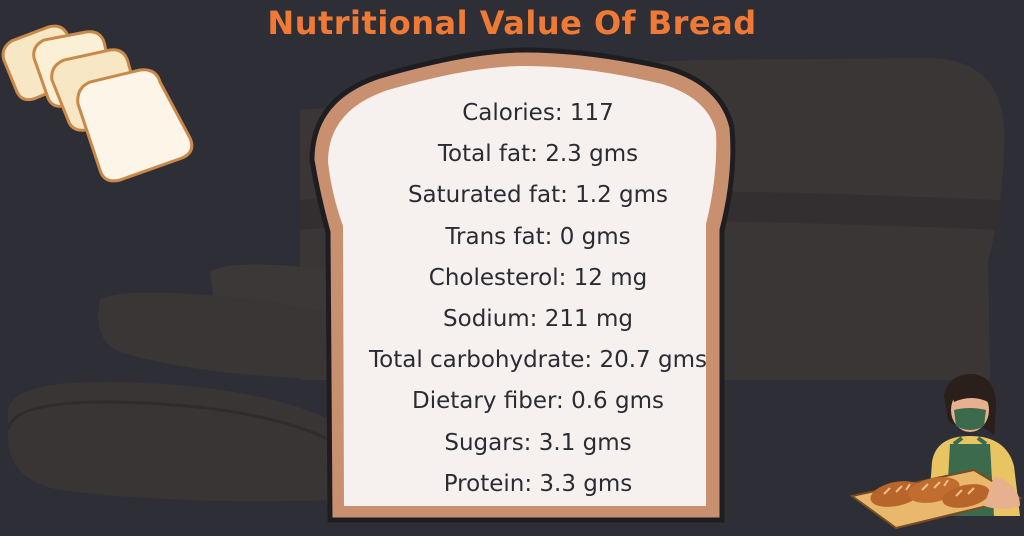 Image resolution: width=1024 pixels, height=536 pixels. What do you see at coordinates (538, 195) in the screenshot?
I see `fact-saturated-fat: Saturated fat: 1.2 gms` at bounding box center [538, 195].